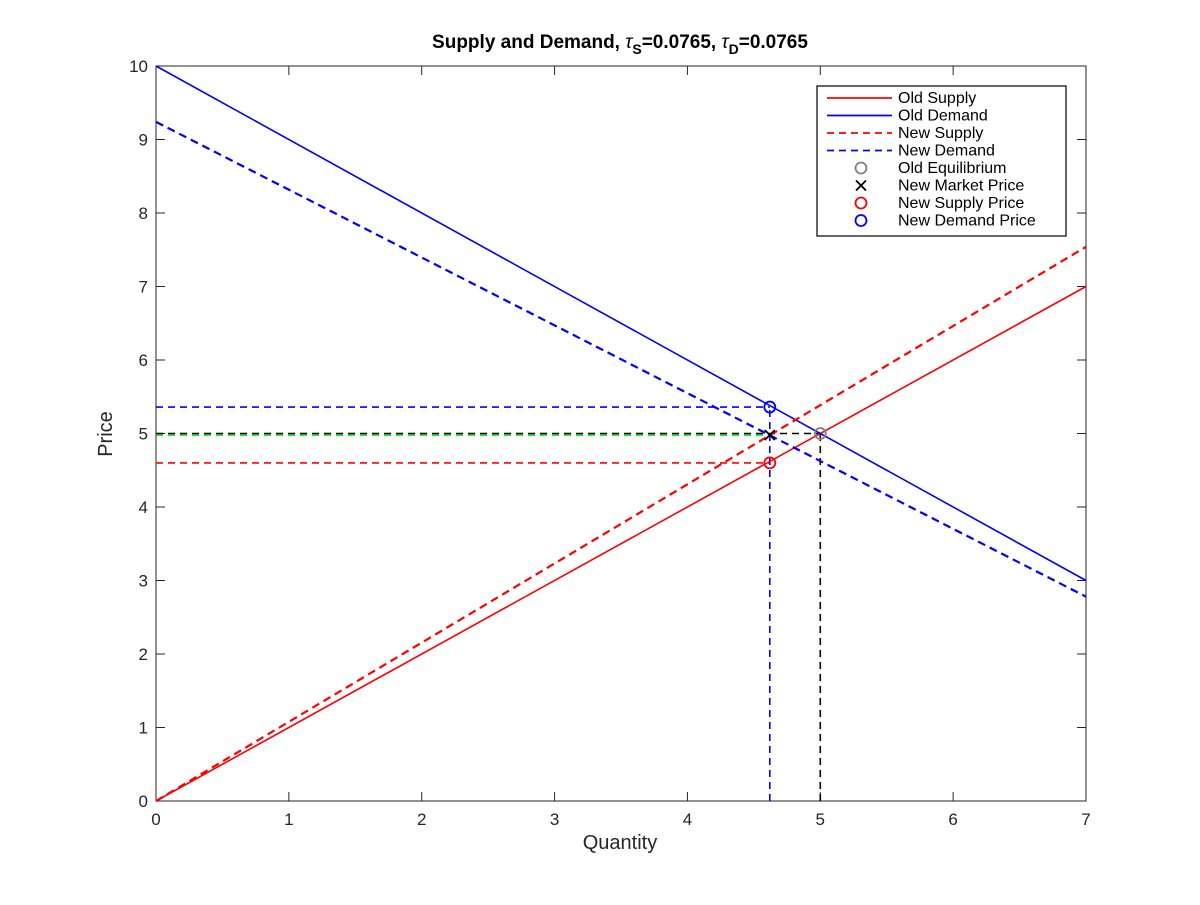 The height and width of the screenshot is (905, 1200). Describe the element at coordinates (1085, 819) in the screenshot. I see `x-tick-label: 7` at that location.